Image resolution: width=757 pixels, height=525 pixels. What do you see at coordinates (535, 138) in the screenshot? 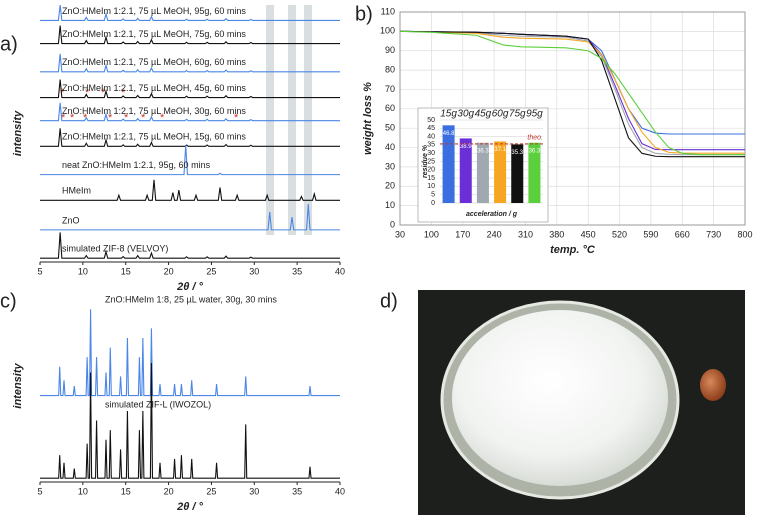
I see `reference-label: theo.` at bounding box center [535, 138].